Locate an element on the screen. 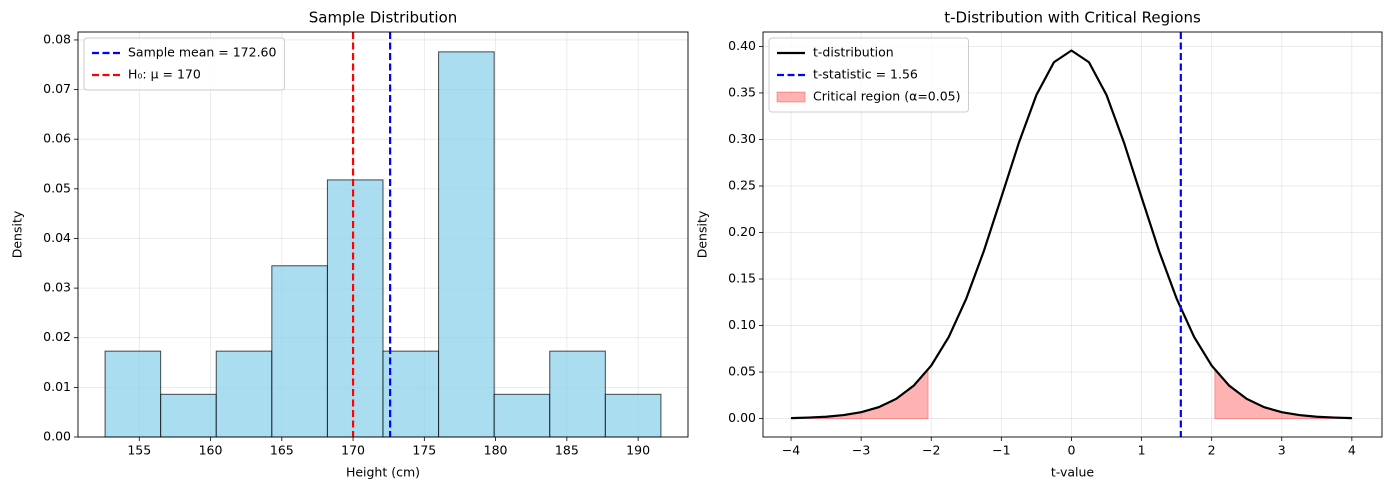 The height and width of the screenshot is (490, 1389). x-axis-title: t-value is located at coordinates (1073, 472).